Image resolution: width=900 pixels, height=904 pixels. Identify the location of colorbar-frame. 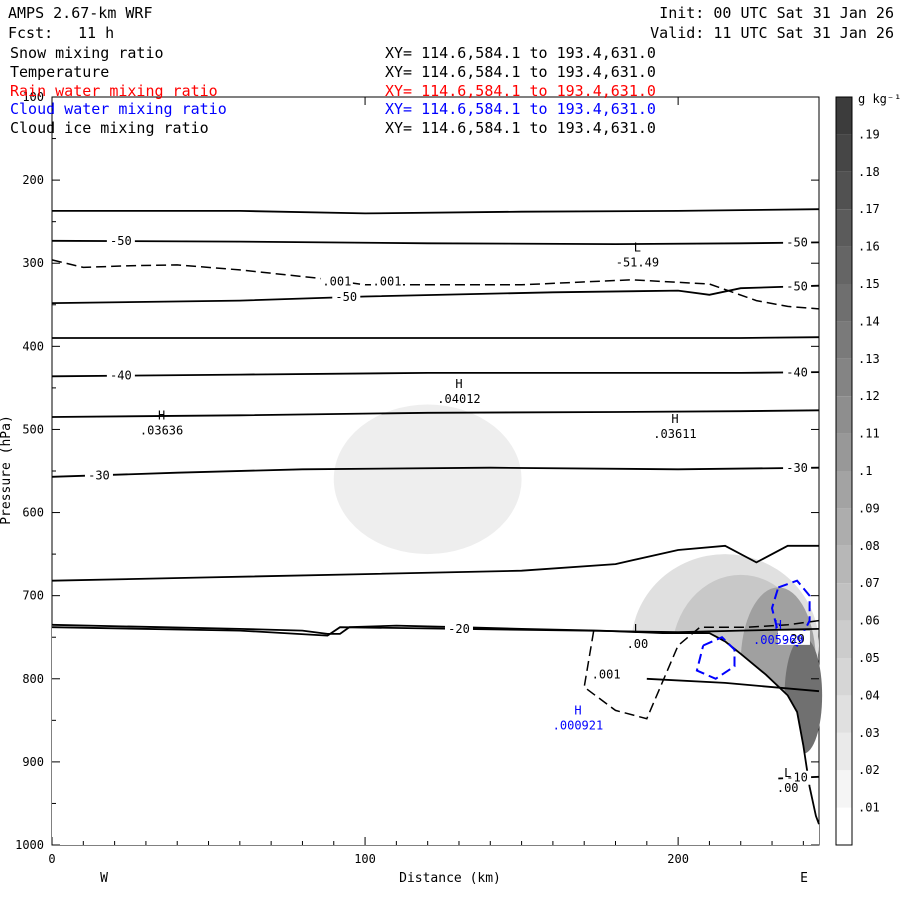
(844, 471).